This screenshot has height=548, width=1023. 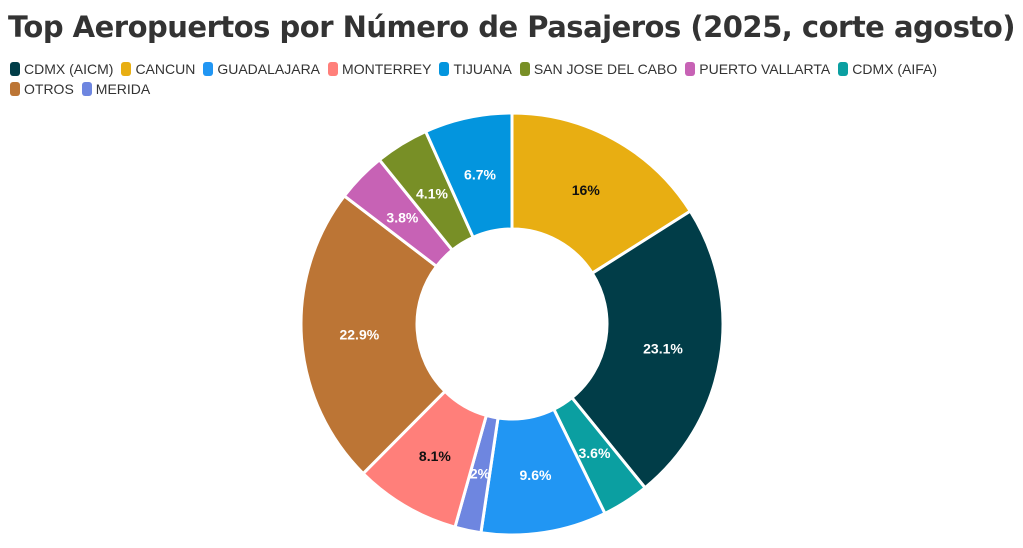 I want to click on legend-item: CANCUN, so click(x=158, y=68).